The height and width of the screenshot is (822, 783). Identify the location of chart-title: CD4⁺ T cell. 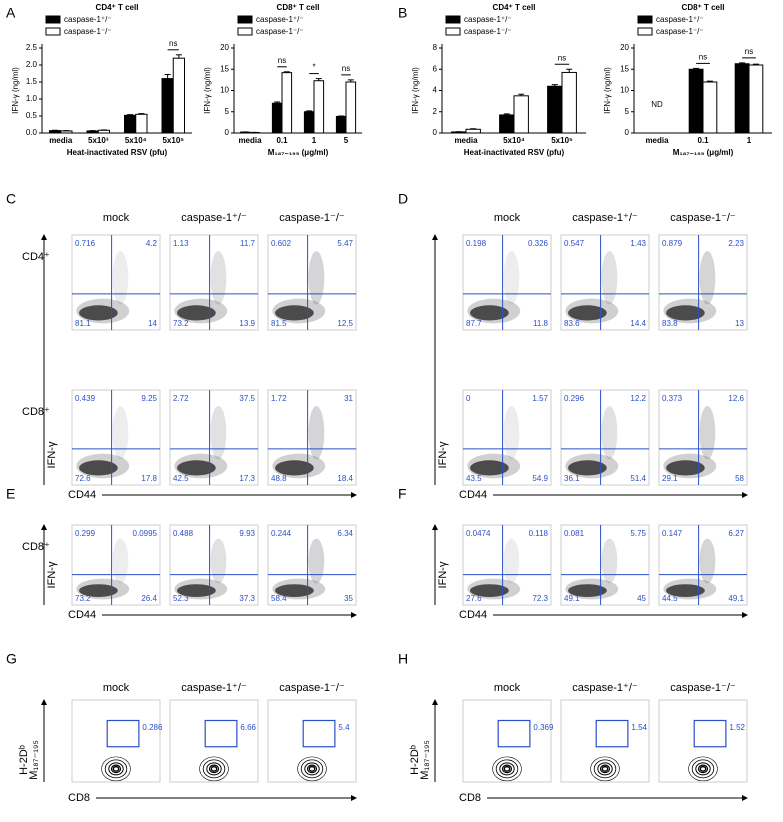
(117, 7).